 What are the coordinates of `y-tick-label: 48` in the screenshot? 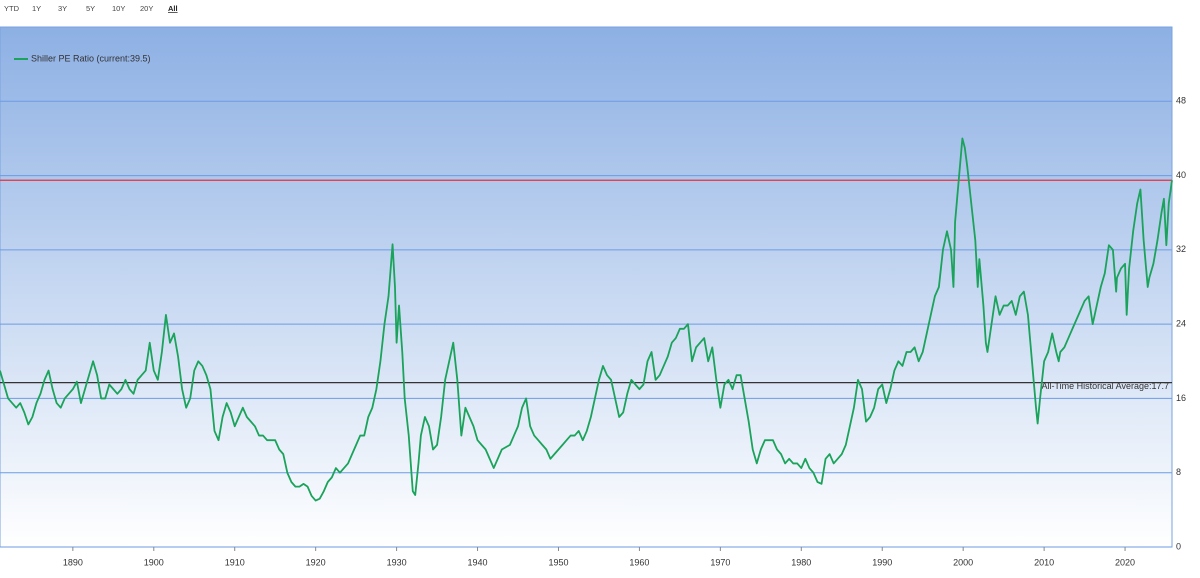 It's located at (1181, 101).